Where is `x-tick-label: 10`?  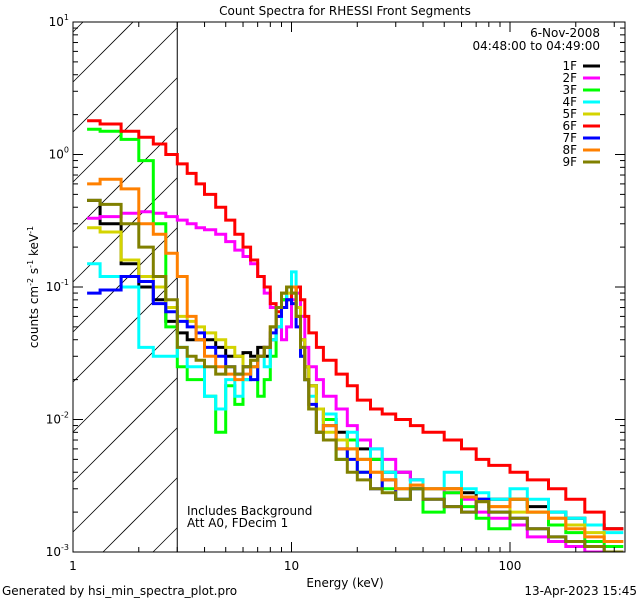
x-tick-label: 10 is located at coordinates (291, 566).